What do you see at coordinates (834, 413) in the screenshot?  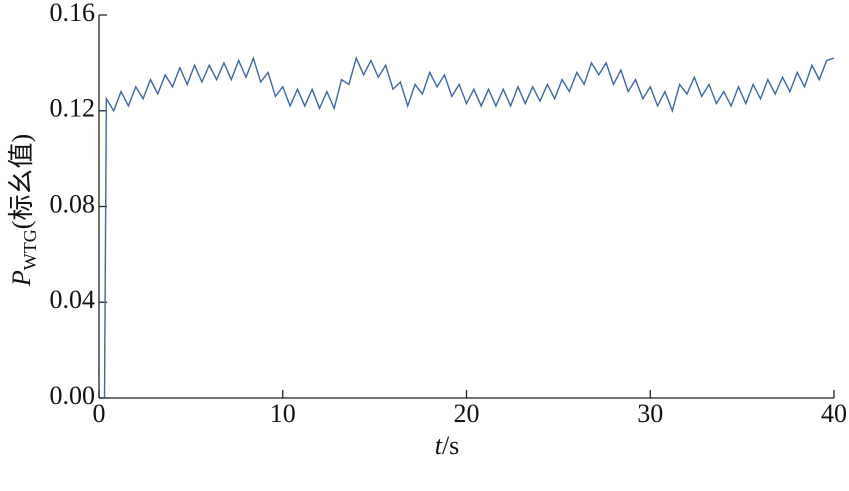 I see `x-tick-label: 40` at bounding box center [834, 413].